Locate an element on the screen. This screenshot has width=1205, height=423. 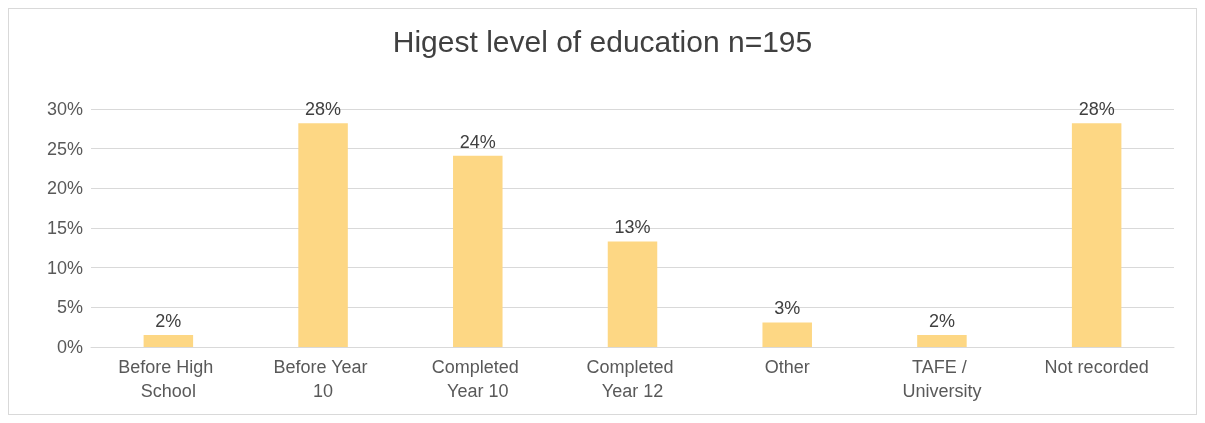
y-tick-label: 15% is located at coordinates (64, 228).